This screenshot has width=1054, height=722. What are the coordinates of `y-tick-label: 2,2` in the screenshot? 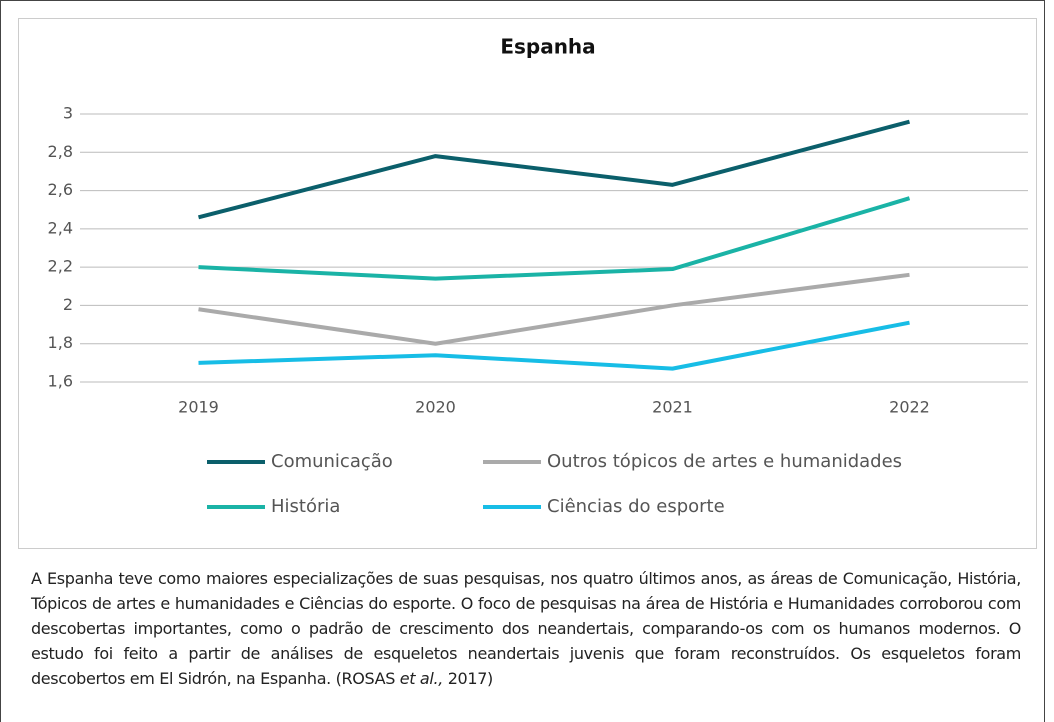 It's located at (60, 266).